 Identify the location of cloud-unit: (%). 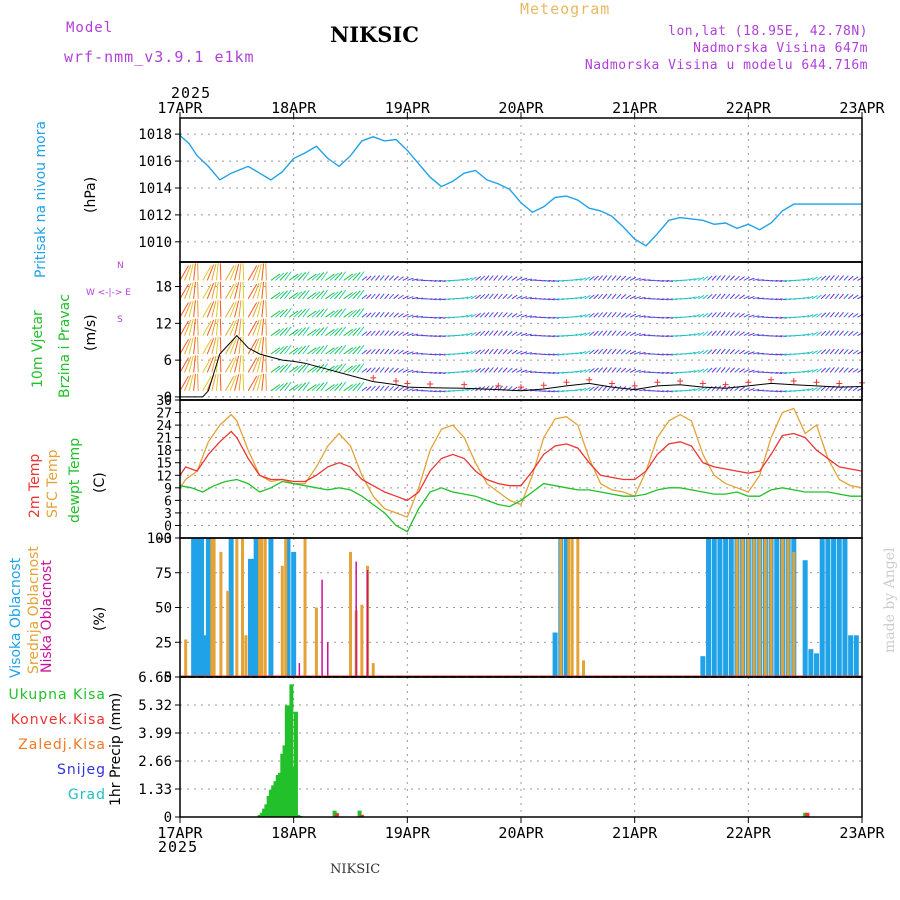
(100, 618).